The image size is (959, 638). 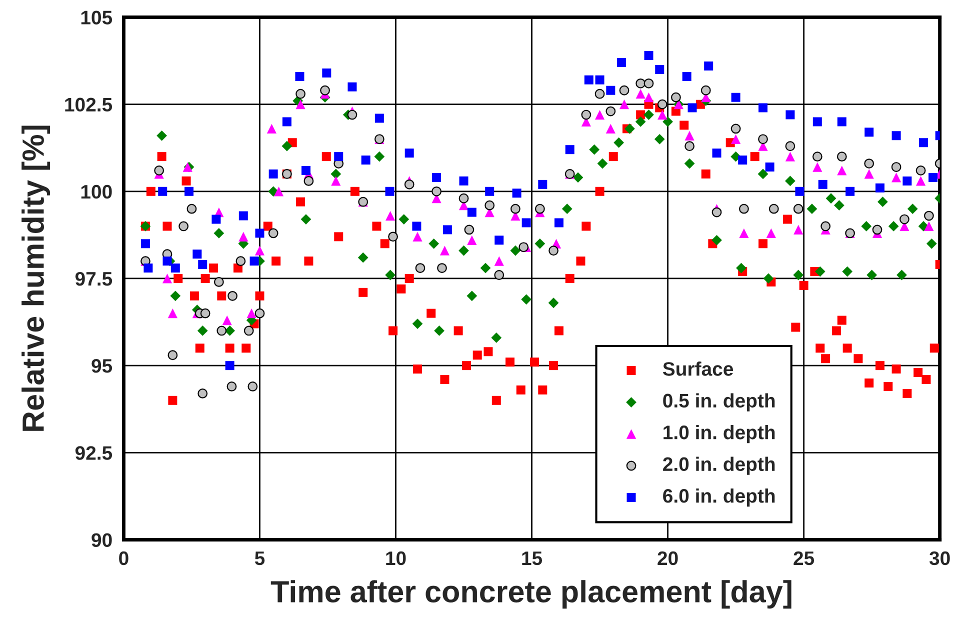 I want to click on legend-label: 2.0 in. depth, so click(x=719, y=465).